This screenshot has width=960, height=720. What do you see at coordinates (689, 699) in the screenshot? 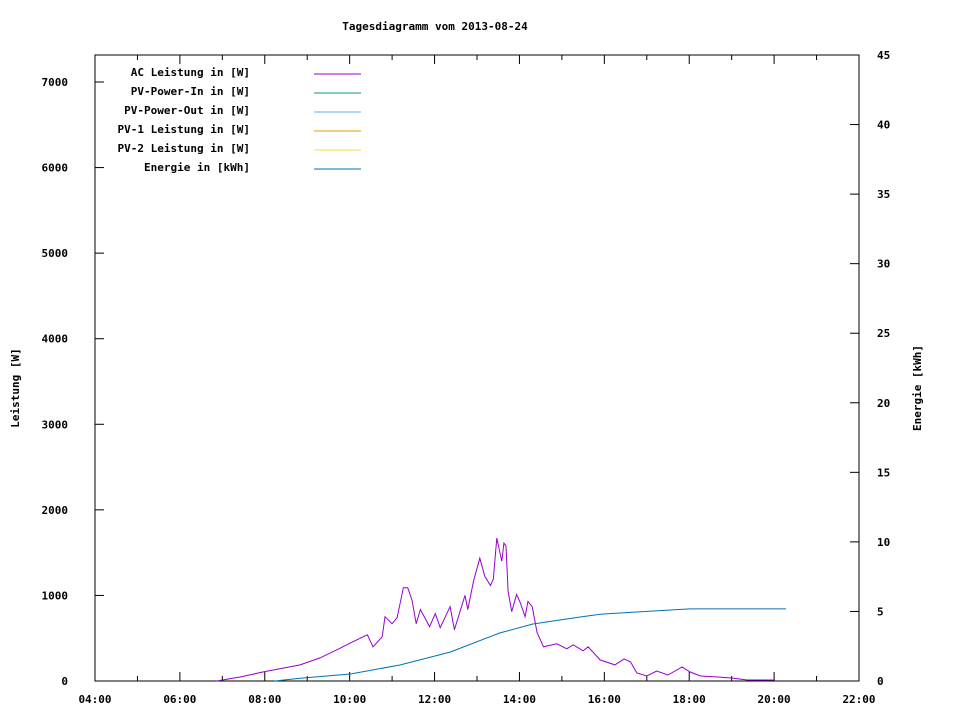
I see `x-tick-label: 18:00` at bounding box center [689, 699].